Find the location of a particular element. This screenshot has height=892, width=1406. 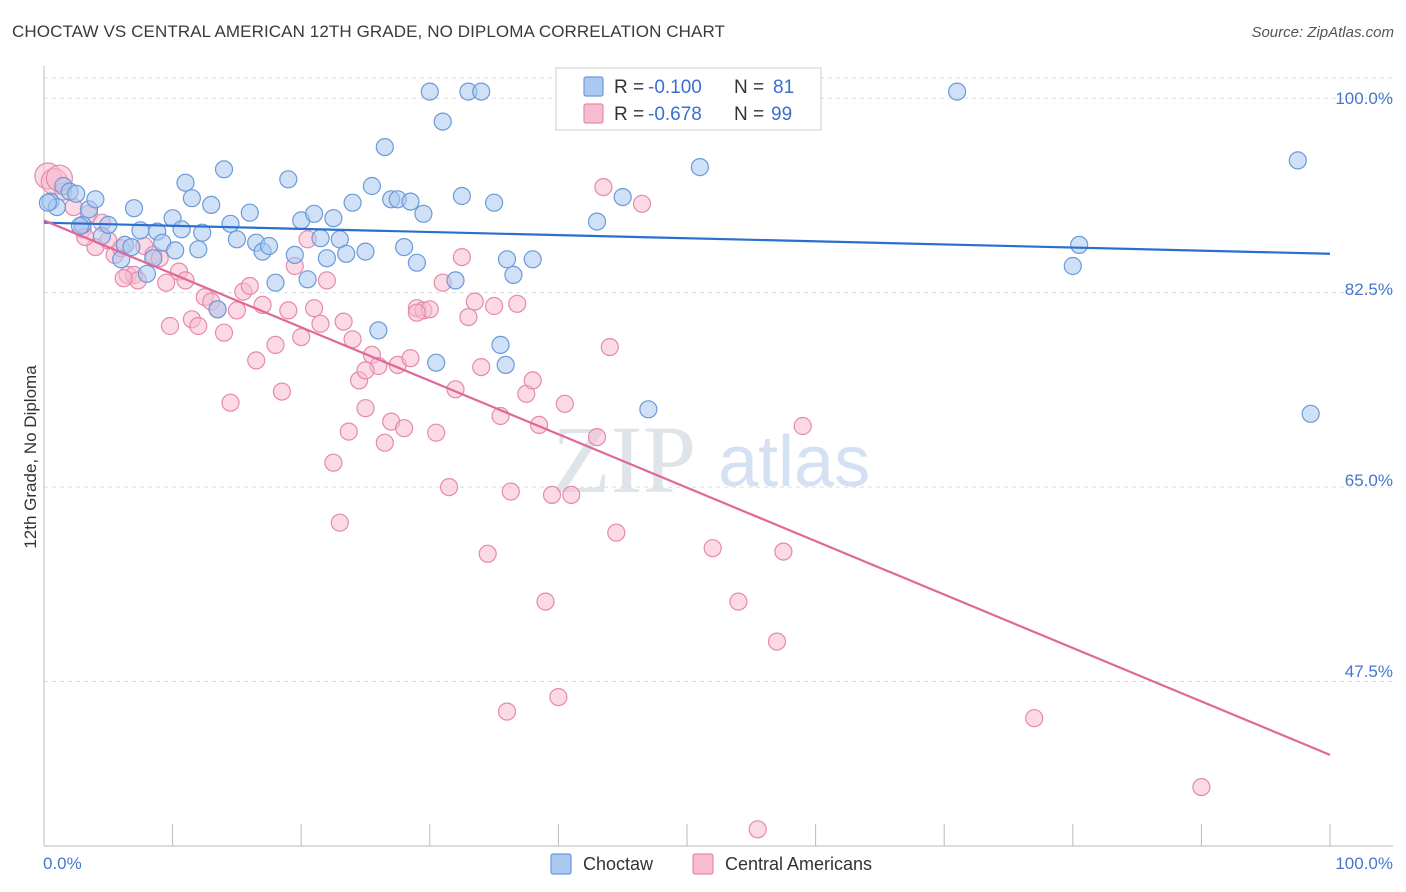

legend-n-value-choctaw: 81 is located at coordinates (783, 87).